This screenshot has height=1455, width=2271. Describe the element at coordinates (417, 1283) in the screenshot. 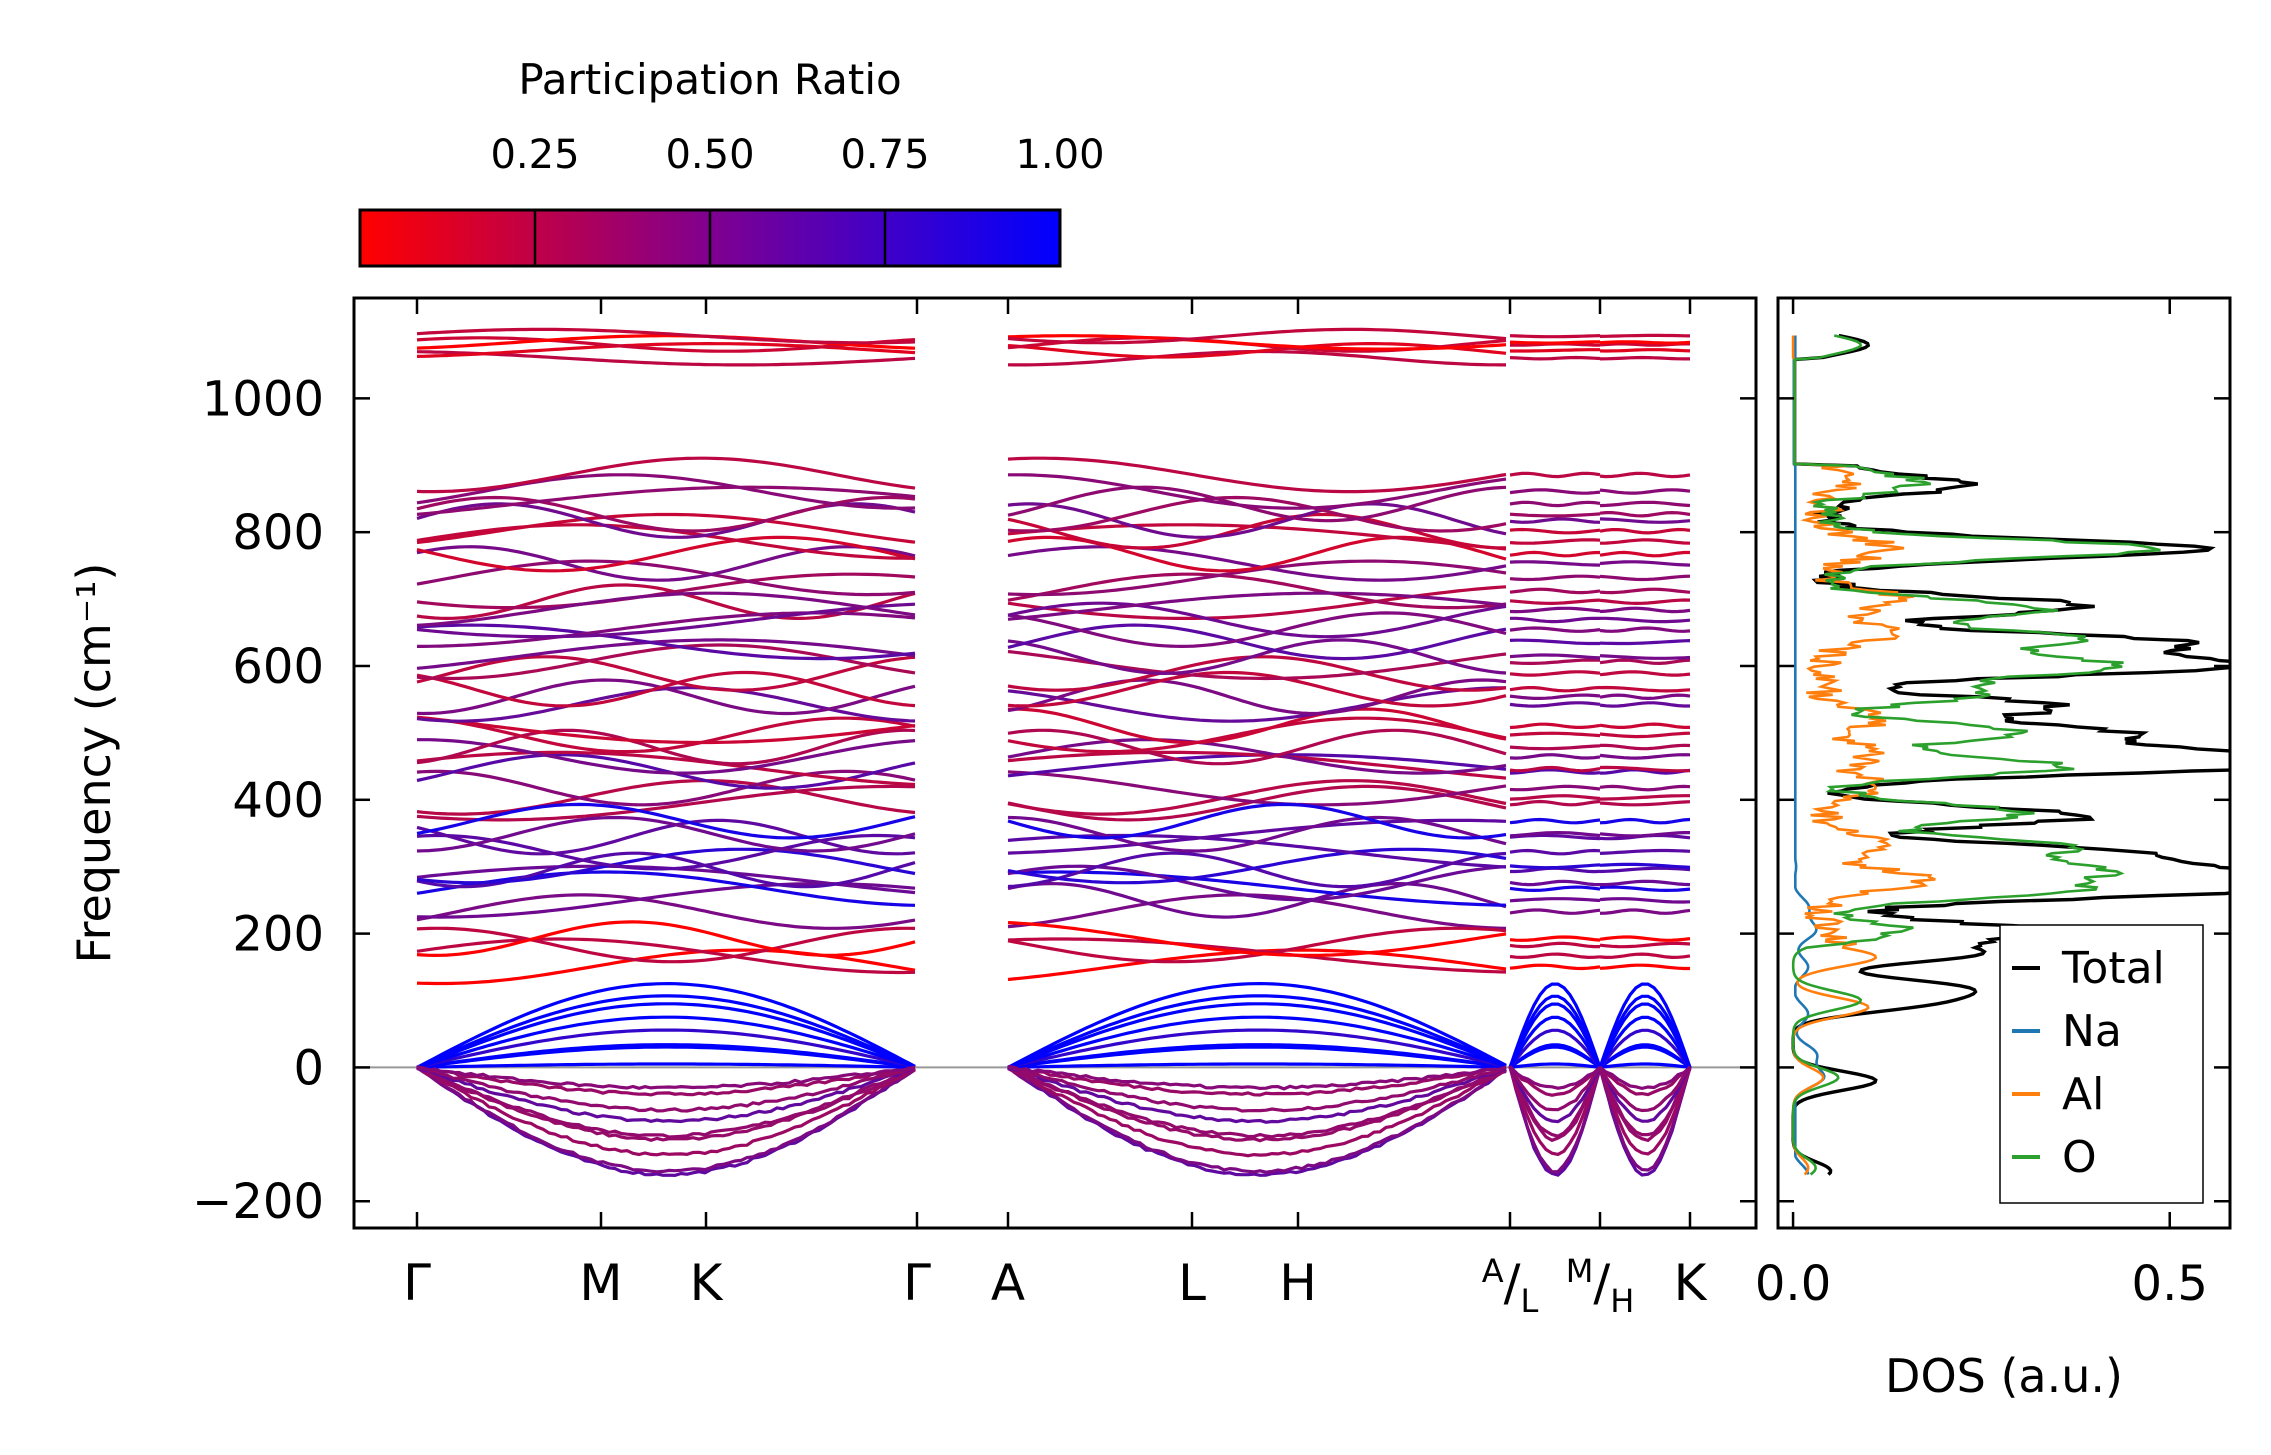

I see `k-path-label: Γ` at that location.